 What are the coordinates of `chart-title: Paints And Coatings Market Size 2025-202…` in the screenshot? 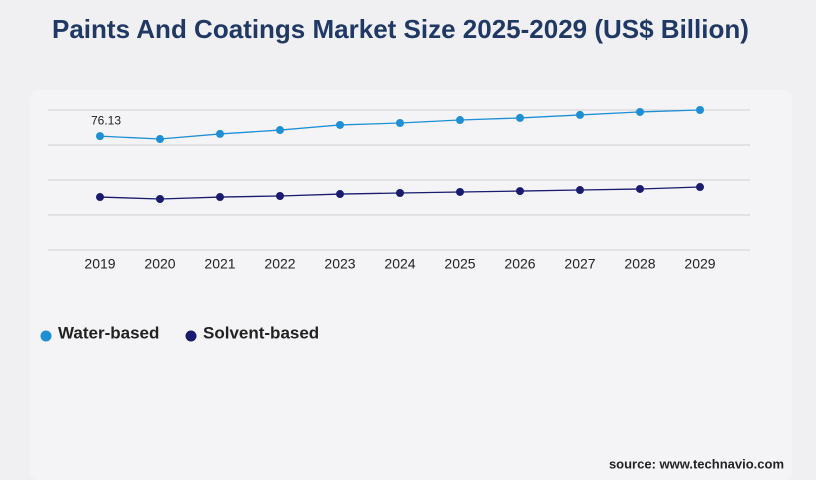 It's located at (400, 29).